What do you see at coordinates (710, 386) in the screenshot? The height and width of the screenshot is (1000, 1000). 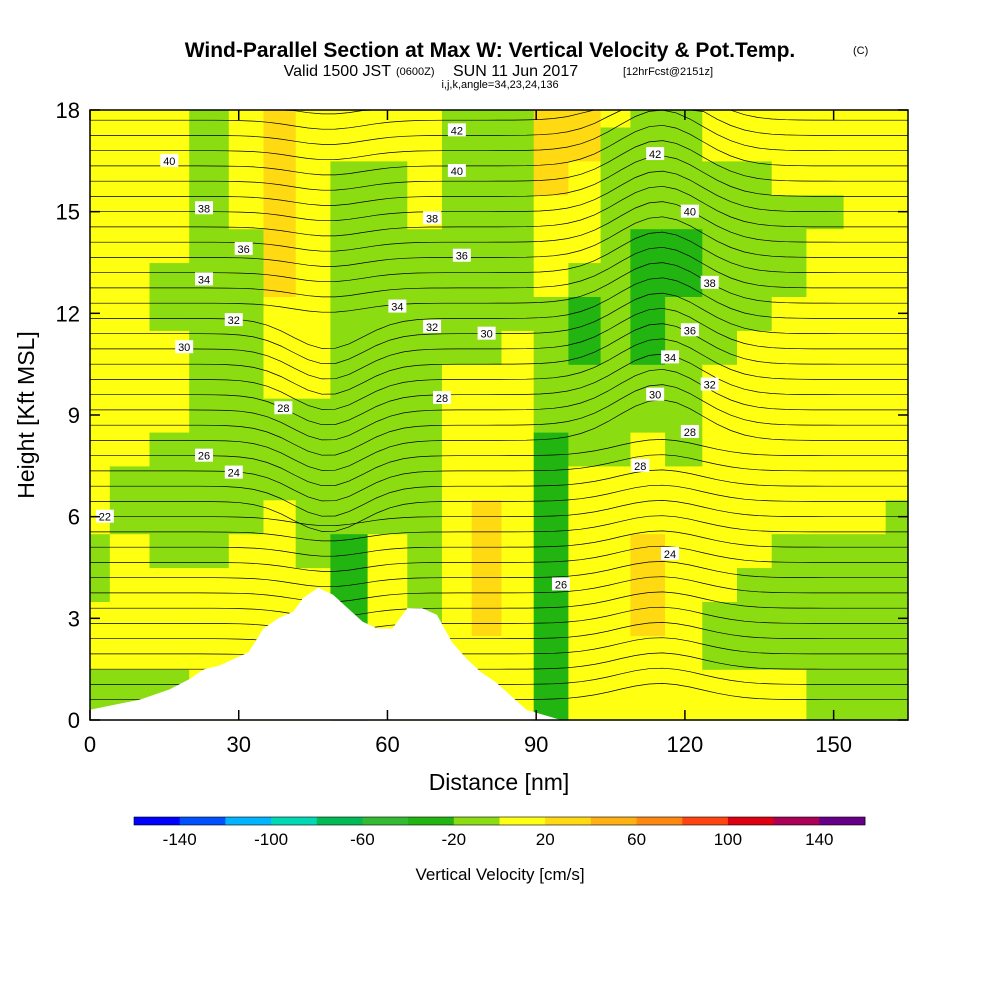 I see `contour-label-text: 32` at bounding box center [710, 386].